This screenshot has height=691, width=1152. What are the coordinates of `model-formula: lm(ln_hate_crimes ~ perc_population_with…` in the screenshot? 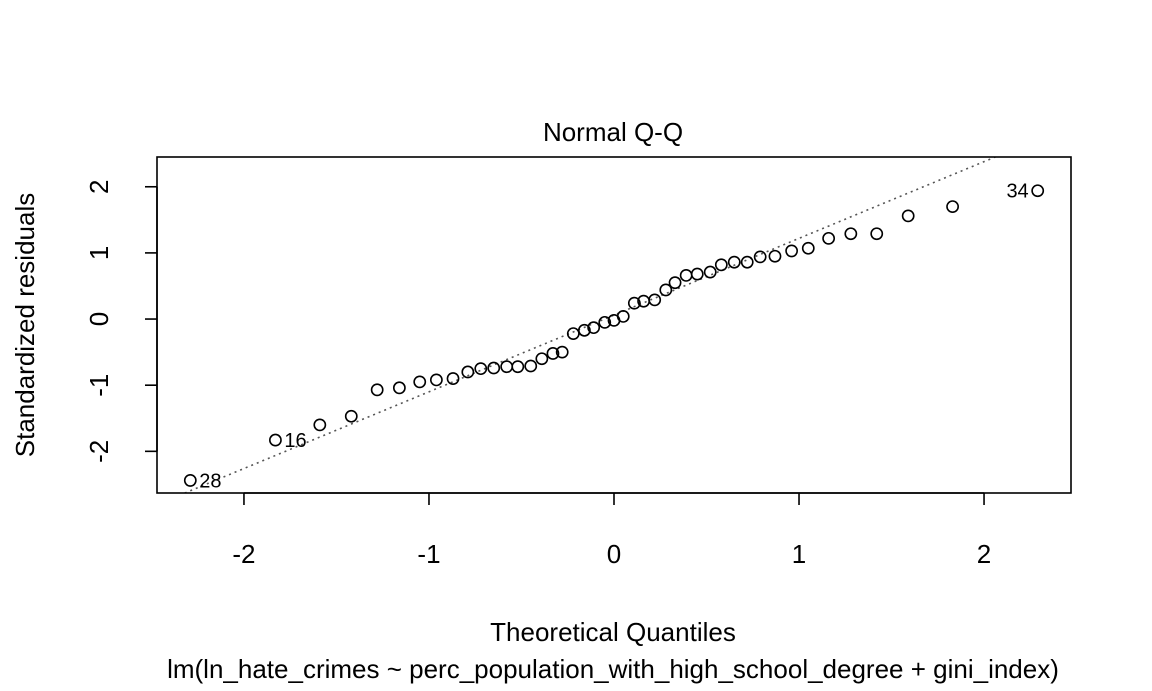 It's located at (613, 669).